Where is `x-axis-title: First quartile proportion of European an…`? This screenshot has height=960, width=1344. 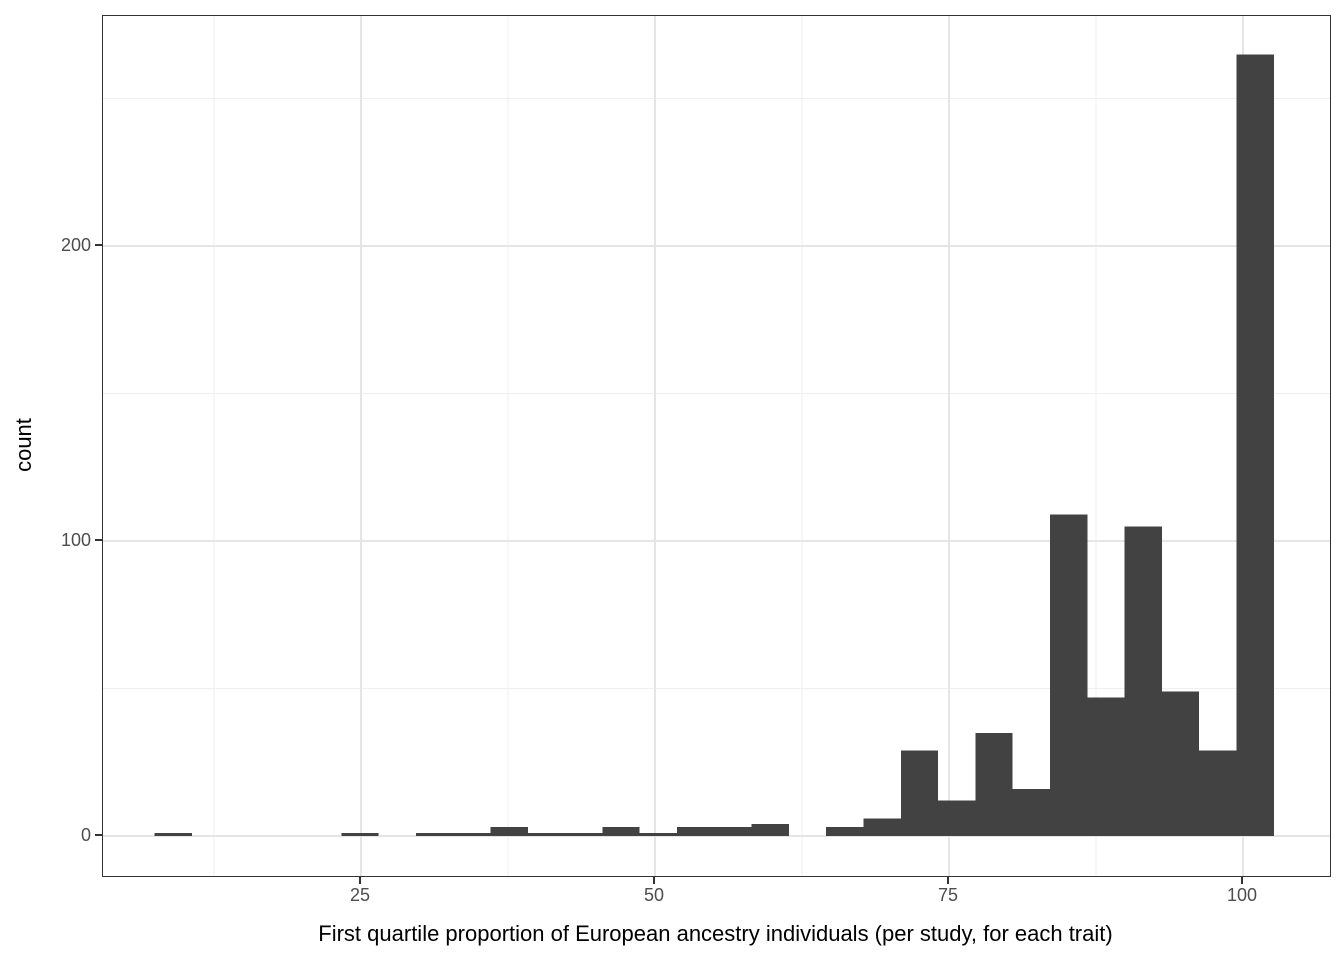 x-axis-title: First quartile proportion of European an… is located at coordinates (715, 933).